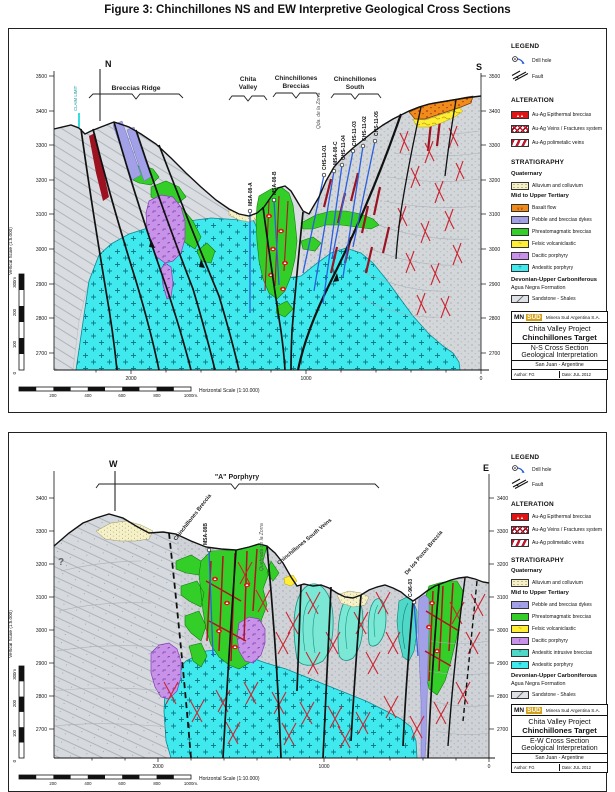 This screenshot has height=792, width=615. I want to click on svg-text: 800, so click(157, 783).